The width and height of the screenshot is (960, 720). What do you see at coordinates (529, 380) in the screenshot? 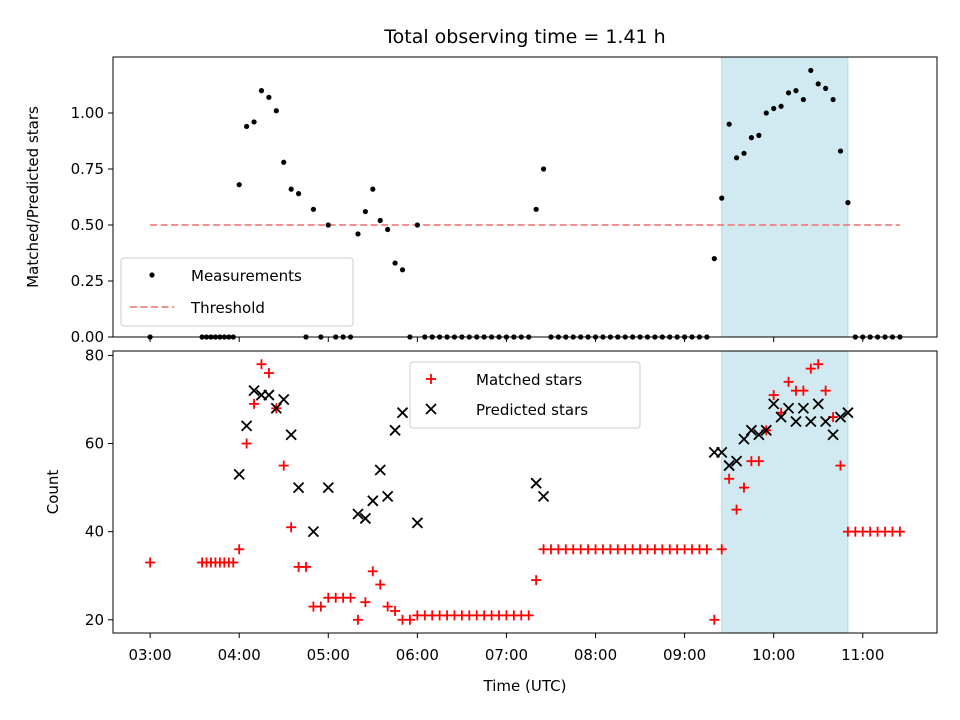
I see `legend-label-matched: Matched stars` at bounding box center [529, 380].